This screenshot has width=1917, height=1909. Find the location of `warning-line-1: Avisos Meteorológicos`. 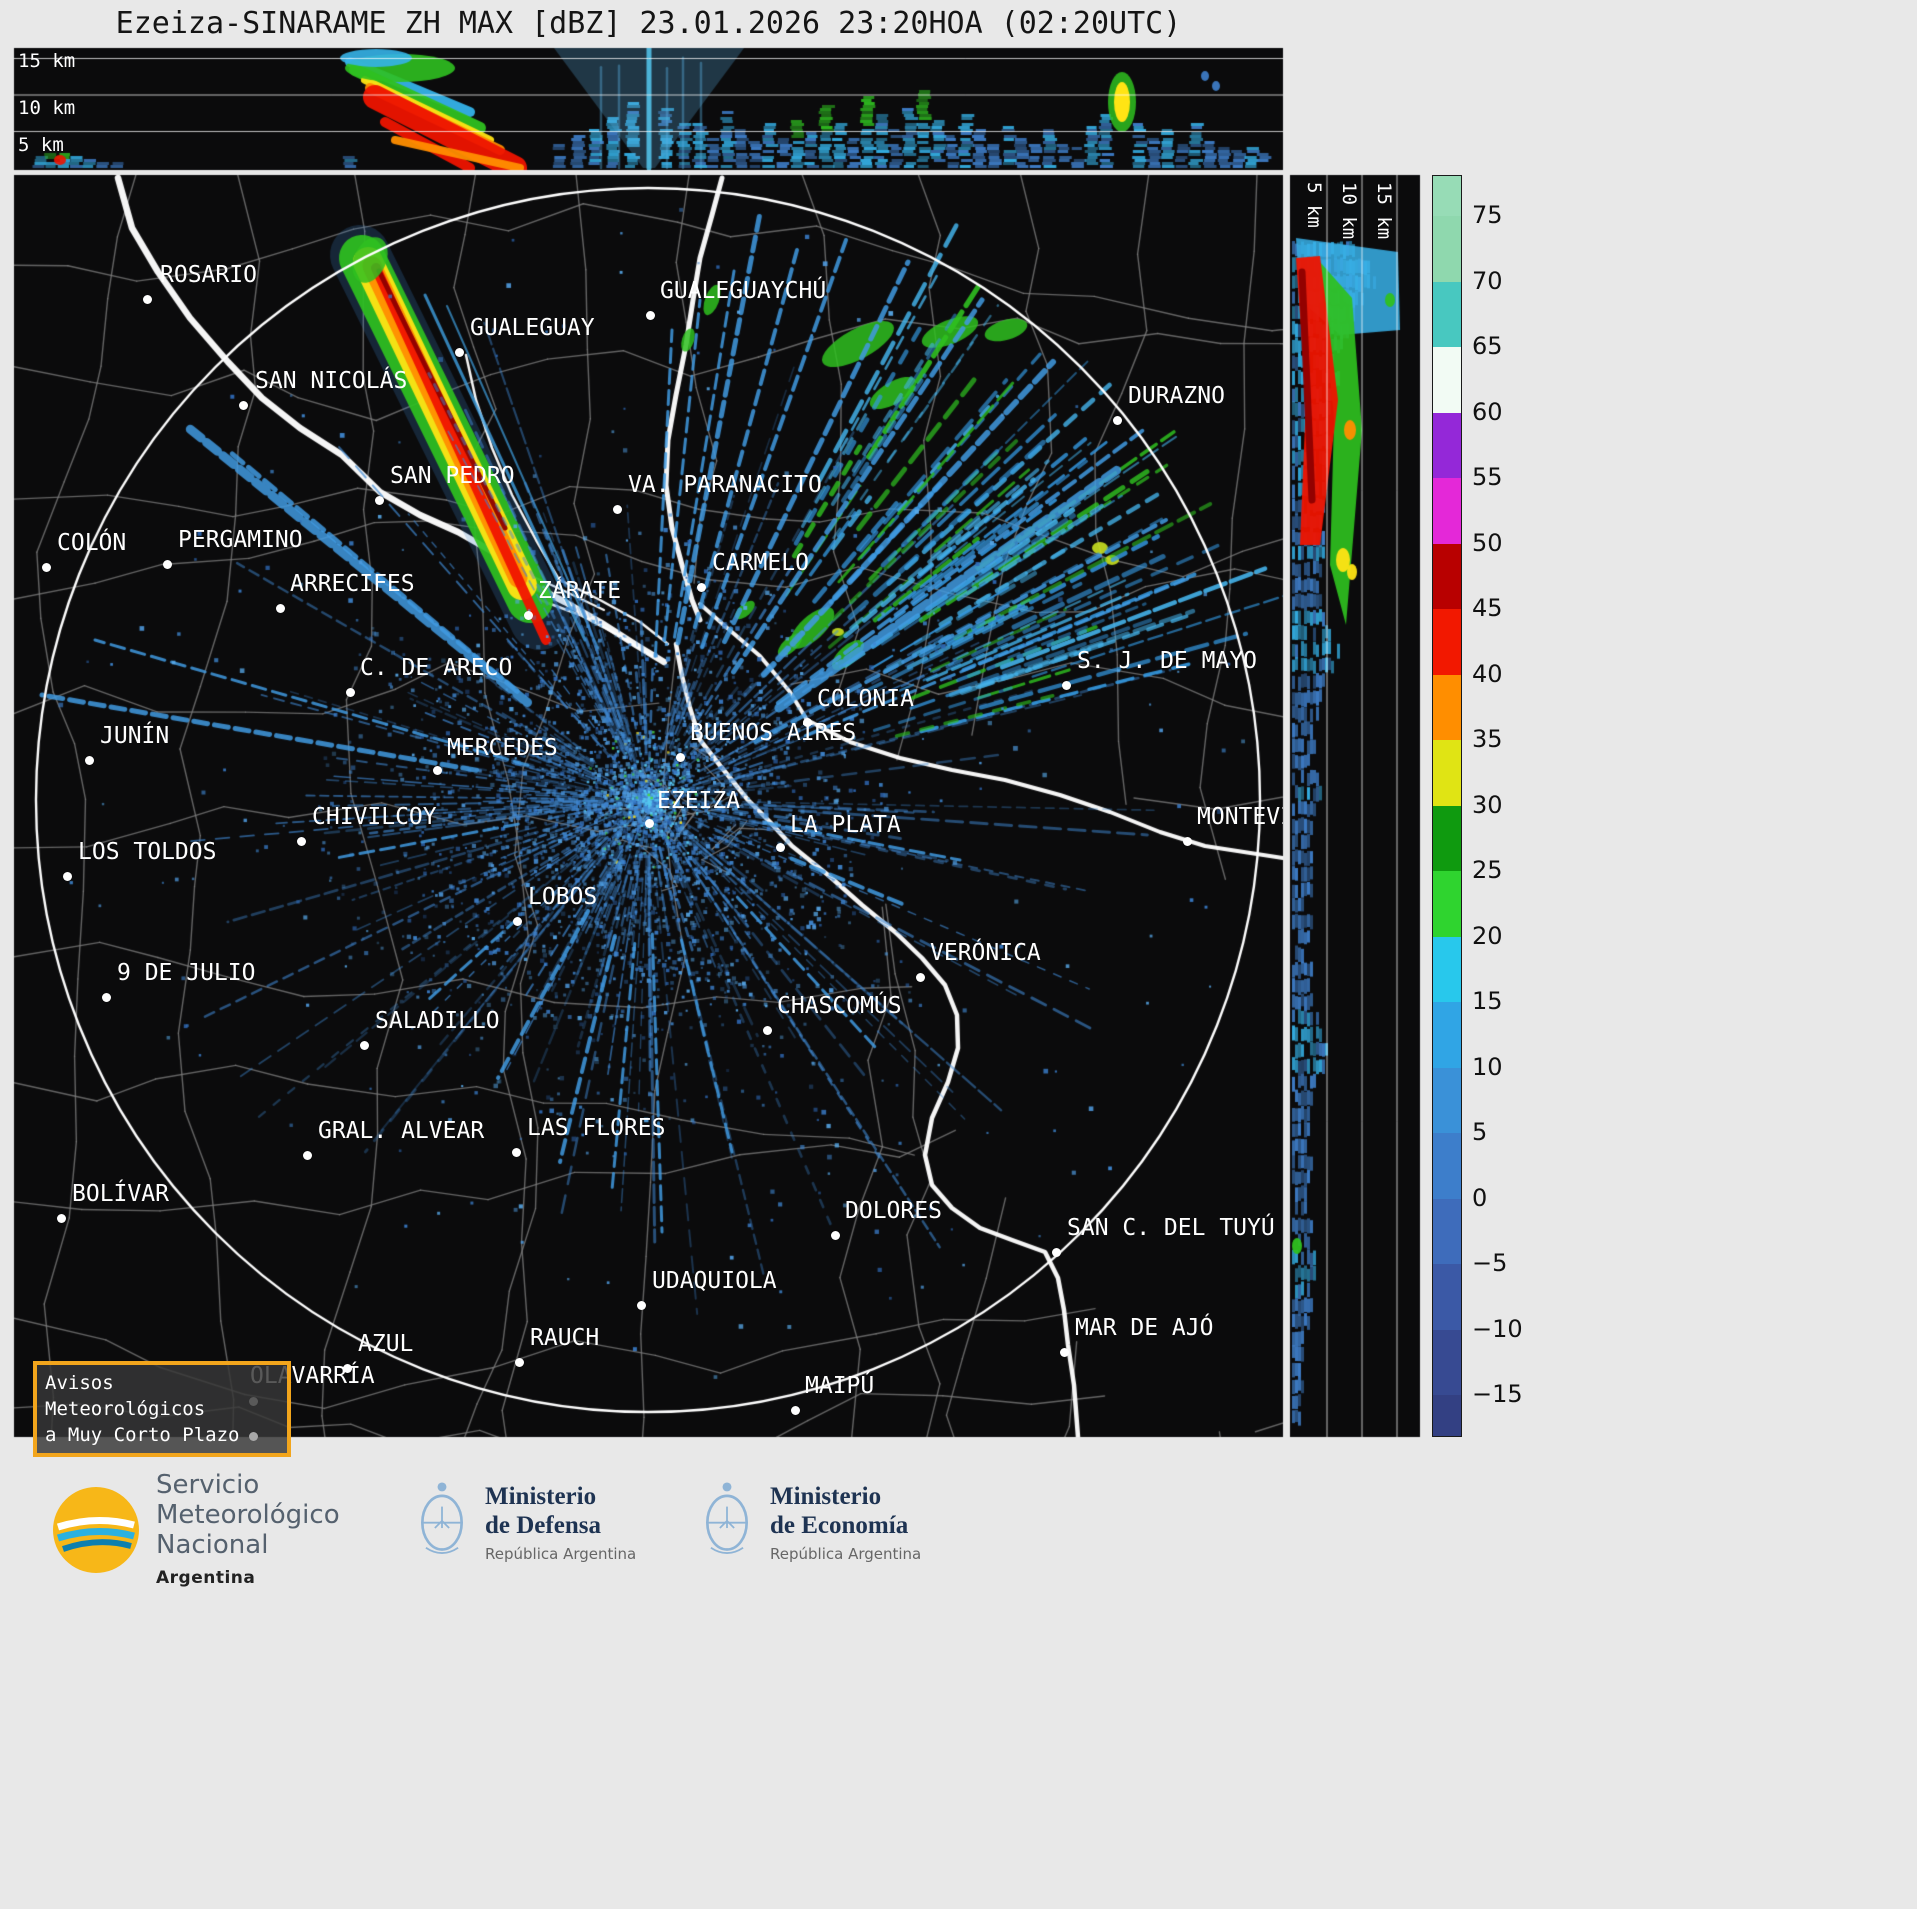

warning-line-1: Avisos Meteorológicos is located at coordinates (125, 1396).